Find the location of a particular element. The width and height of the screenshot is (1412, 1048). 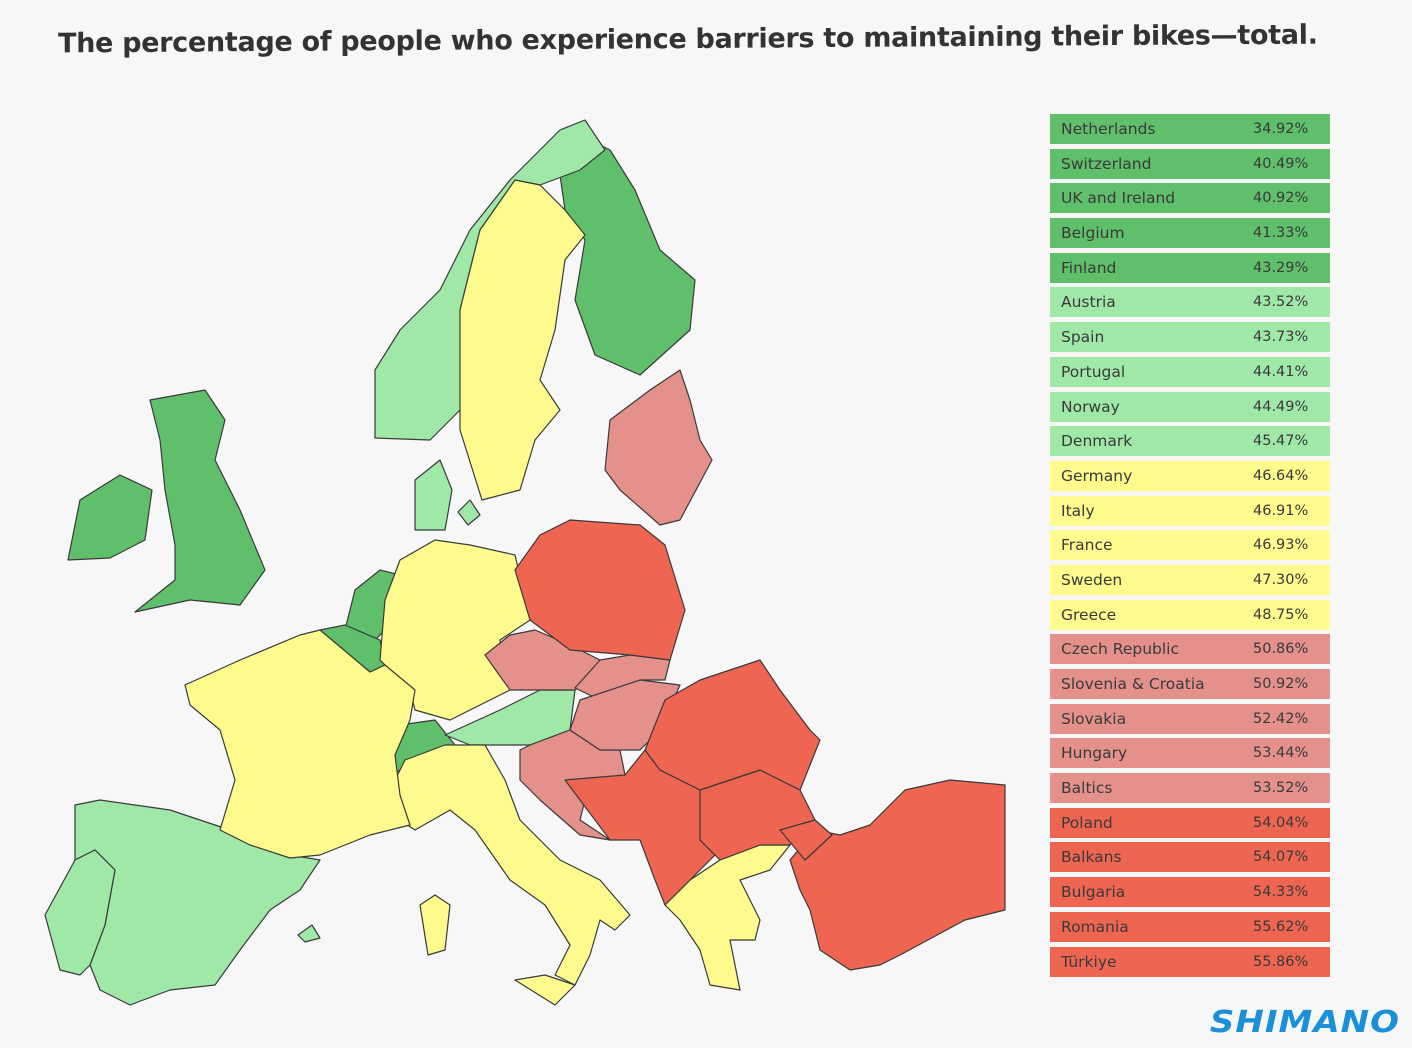

ranking-row-bulgaria: Bulgaria 54.33% is located at coordinates (1190, 892).